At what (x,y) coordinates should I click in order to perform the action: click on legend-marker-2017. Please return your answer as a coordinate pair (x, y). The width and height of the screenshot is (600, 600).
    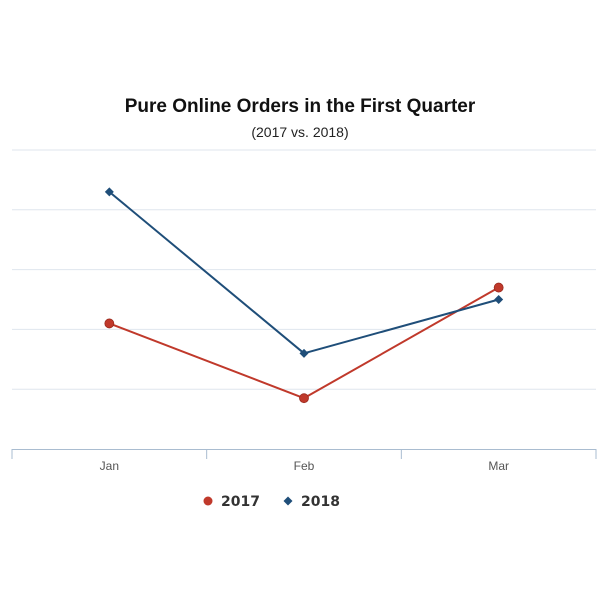
    Looking at the image, I should click on (208, 501).